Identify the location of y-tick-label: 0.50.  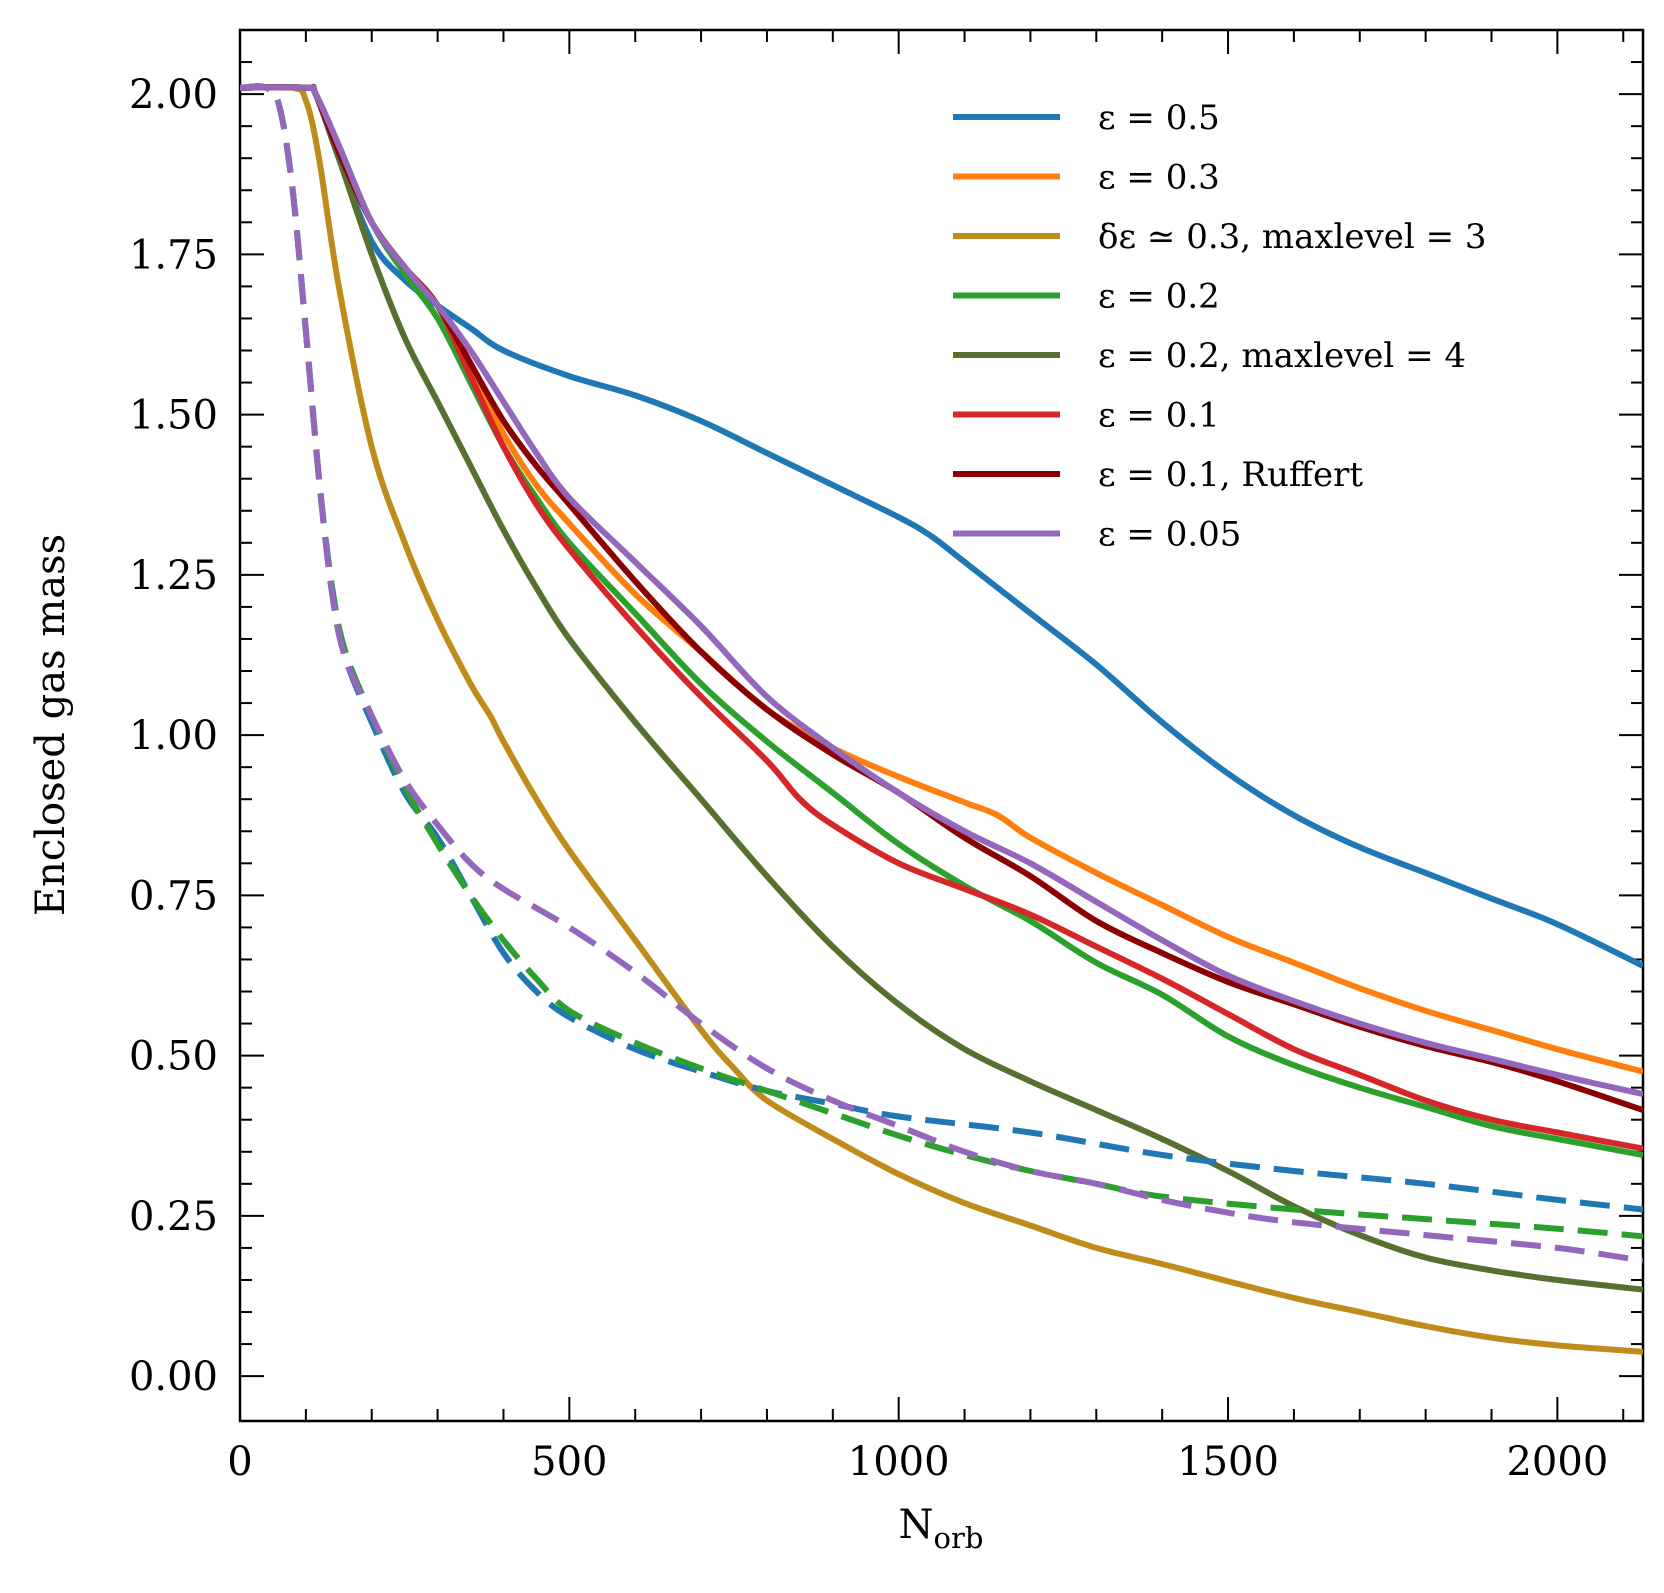
(173, 1057).